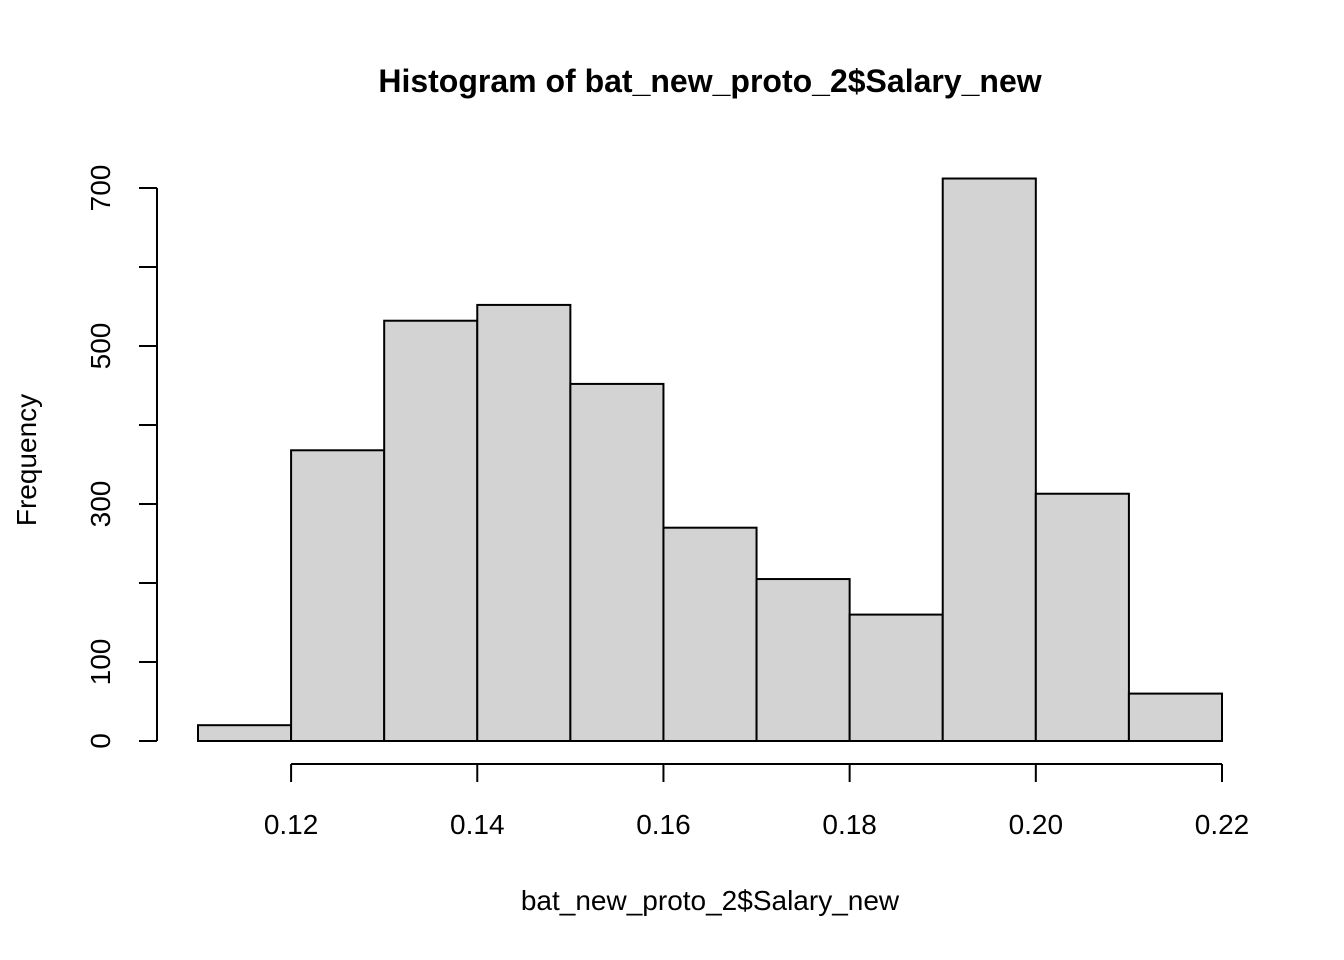 Image resolution: width=1344 pixels, height=960 pixels. What do you see at coordinates (709, 81) in the screenshot?
I see `chart-title: Histogram of bat_new_proto_2$Salary_new` at bounding box center [709, 81].